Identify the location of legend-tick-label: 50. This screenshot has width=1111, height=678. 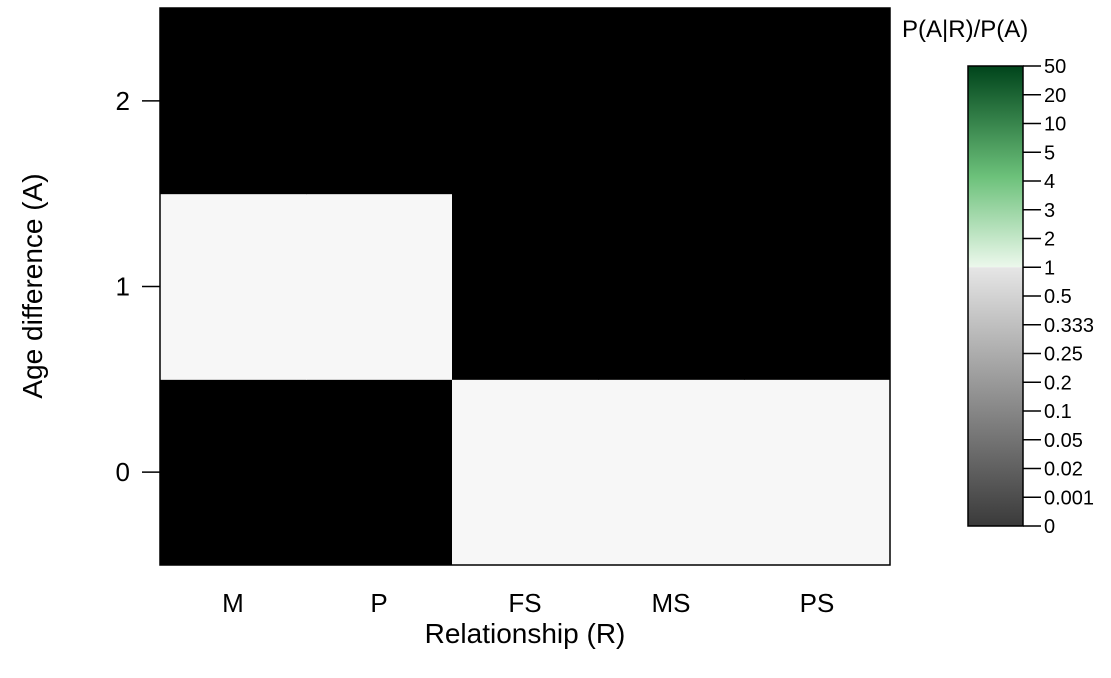
(1055, 67).